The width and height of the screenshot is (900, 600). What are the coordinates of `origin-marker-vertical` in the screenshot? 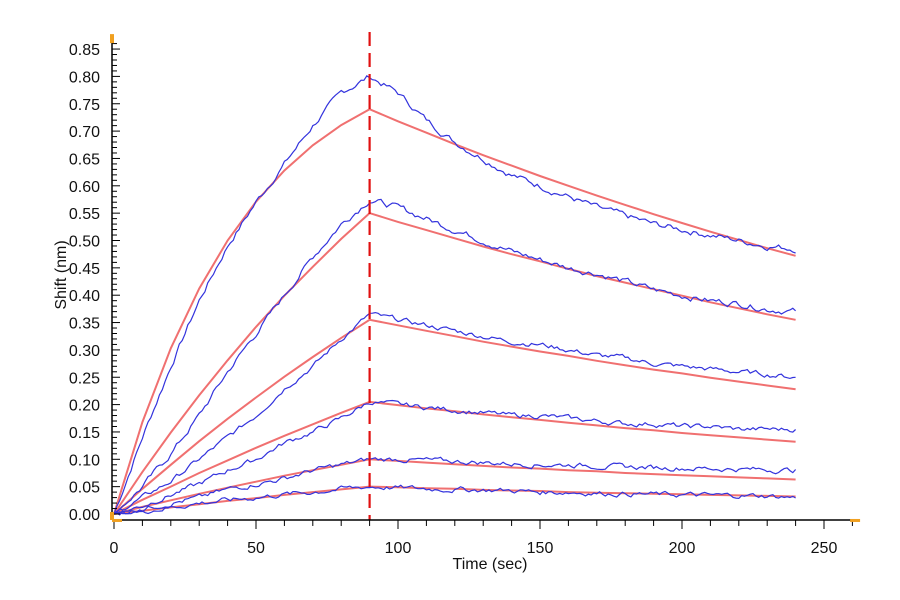 It's located at (112, 515).